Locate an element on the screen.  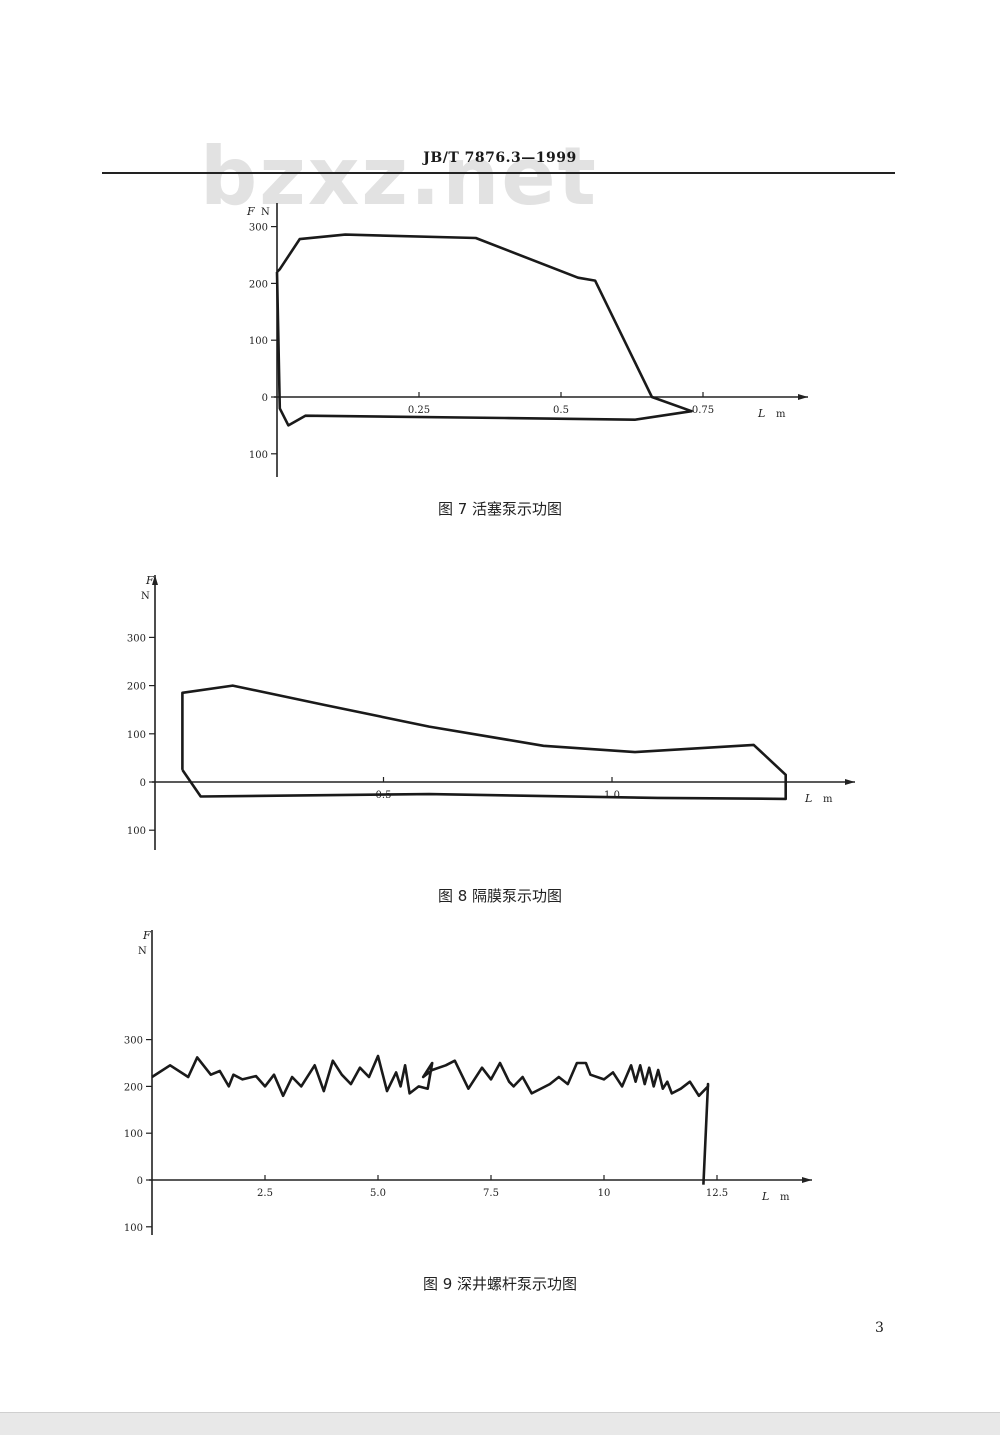
page-number: 3 is located at coordinates (879, 1328).